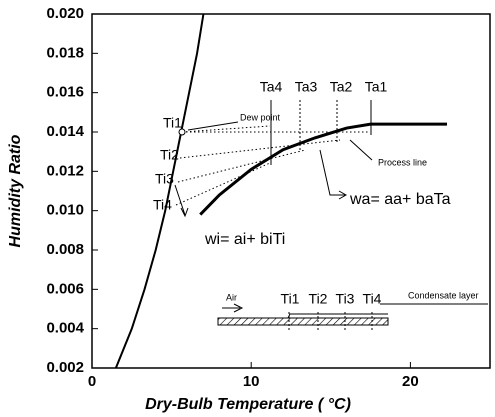 The height and width of the screenshot is (417, 495). What do you see at coordinates (410, 381) in the screenshot?
I see `x-tick-label: 20` at bounding box center [410, 381].